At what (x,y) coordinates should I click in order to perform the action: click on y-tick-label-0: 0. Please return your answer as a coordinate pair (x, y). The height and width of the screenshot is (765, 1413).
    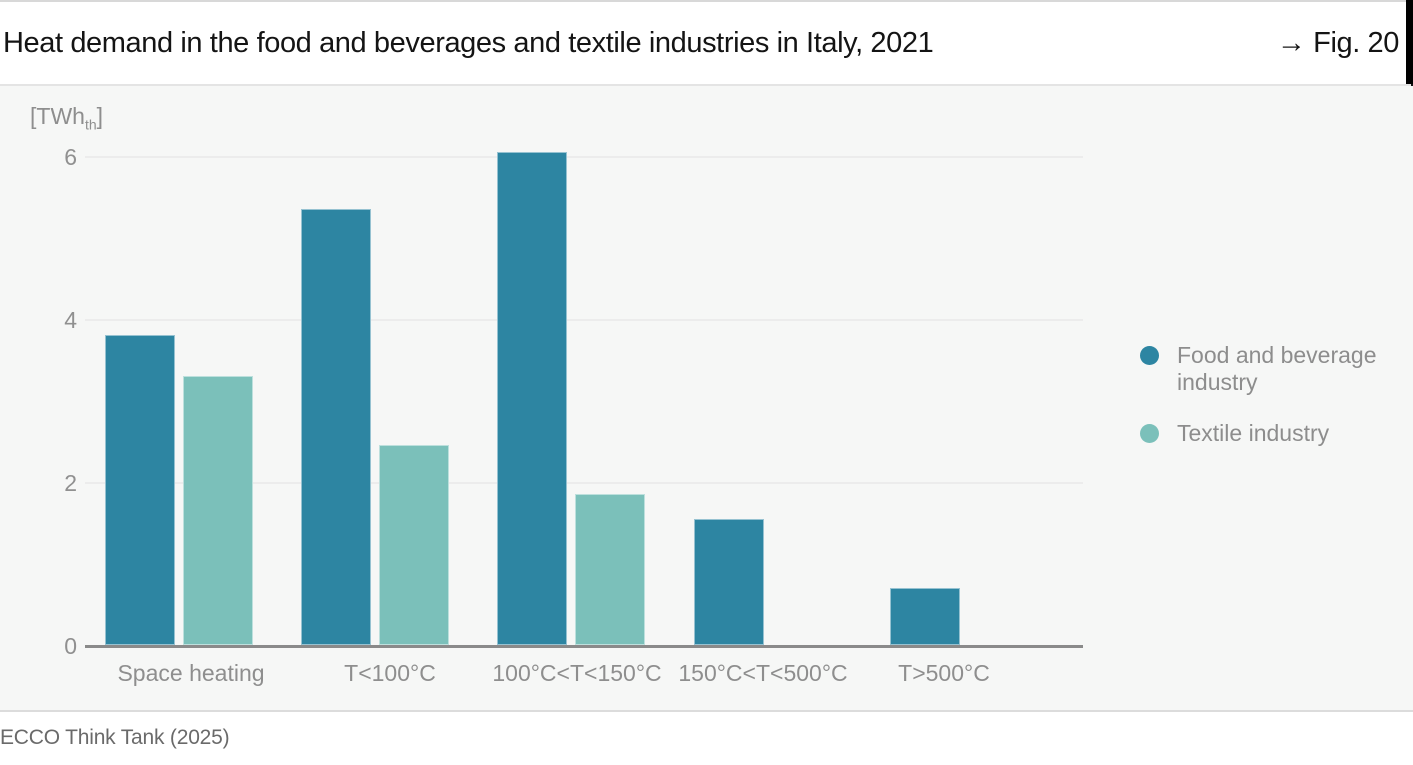
    Looking at the image, I should click on (70, 646).